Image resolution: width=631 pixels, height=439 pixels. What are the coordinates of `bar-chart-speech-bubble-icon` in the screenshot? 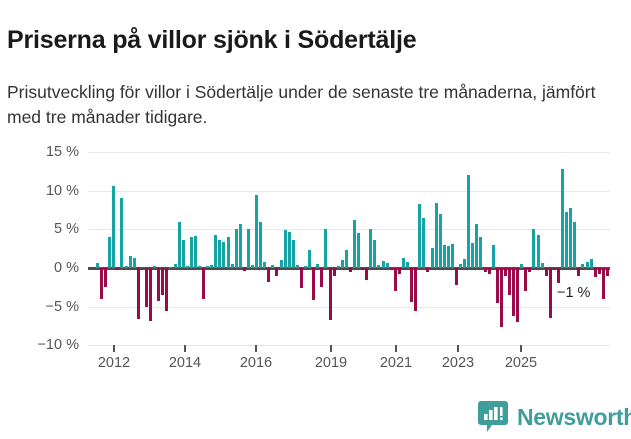 It's located at (493, 417).